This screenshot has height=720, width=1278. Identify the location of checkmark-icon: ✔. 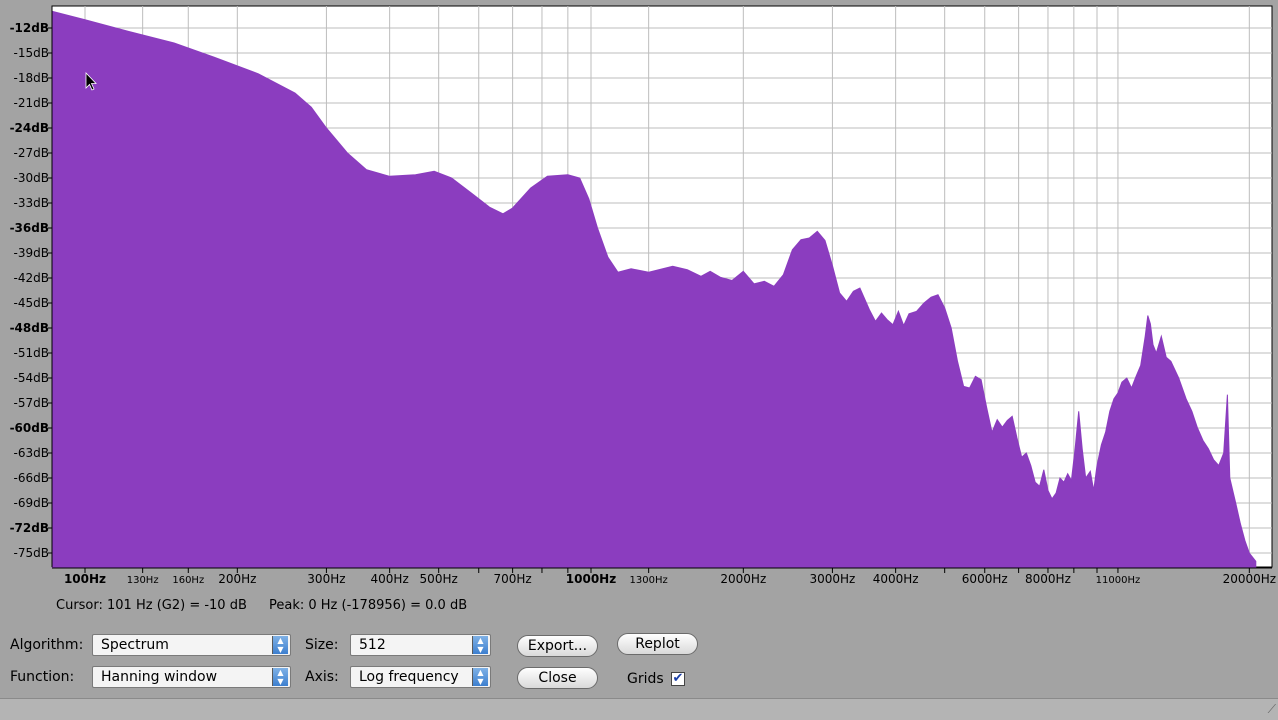
(678, 678).